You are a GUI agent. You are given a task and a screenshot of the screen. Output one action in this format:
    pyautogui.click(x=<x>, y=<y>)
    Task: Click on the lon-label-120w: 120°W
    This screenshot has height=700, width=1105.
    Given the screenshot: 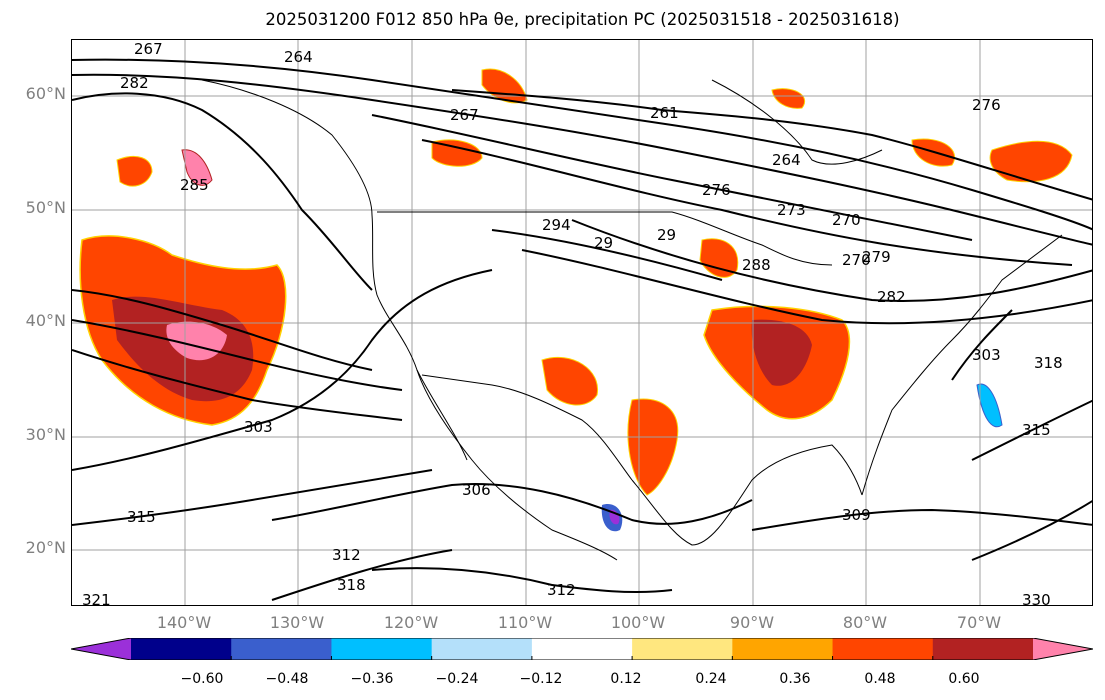 What is the action you would take?
    pyautogui.click(x=411, y=622)
    